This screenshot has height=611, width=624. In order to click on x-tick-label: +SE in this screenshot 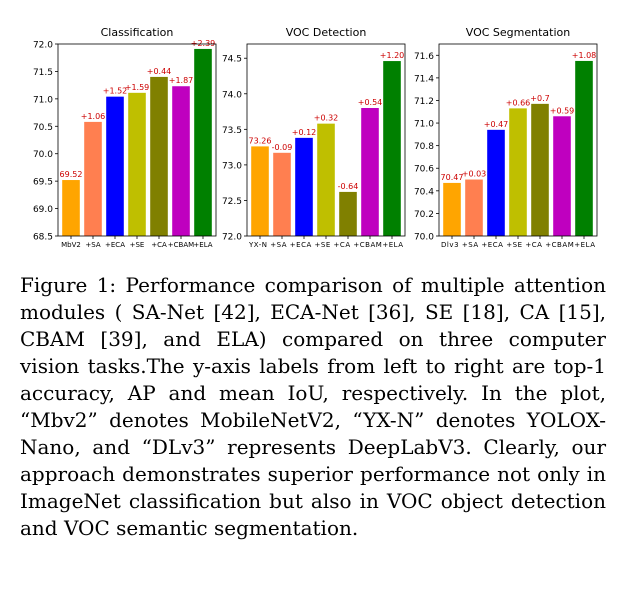, I will do `click(137, 245)`.